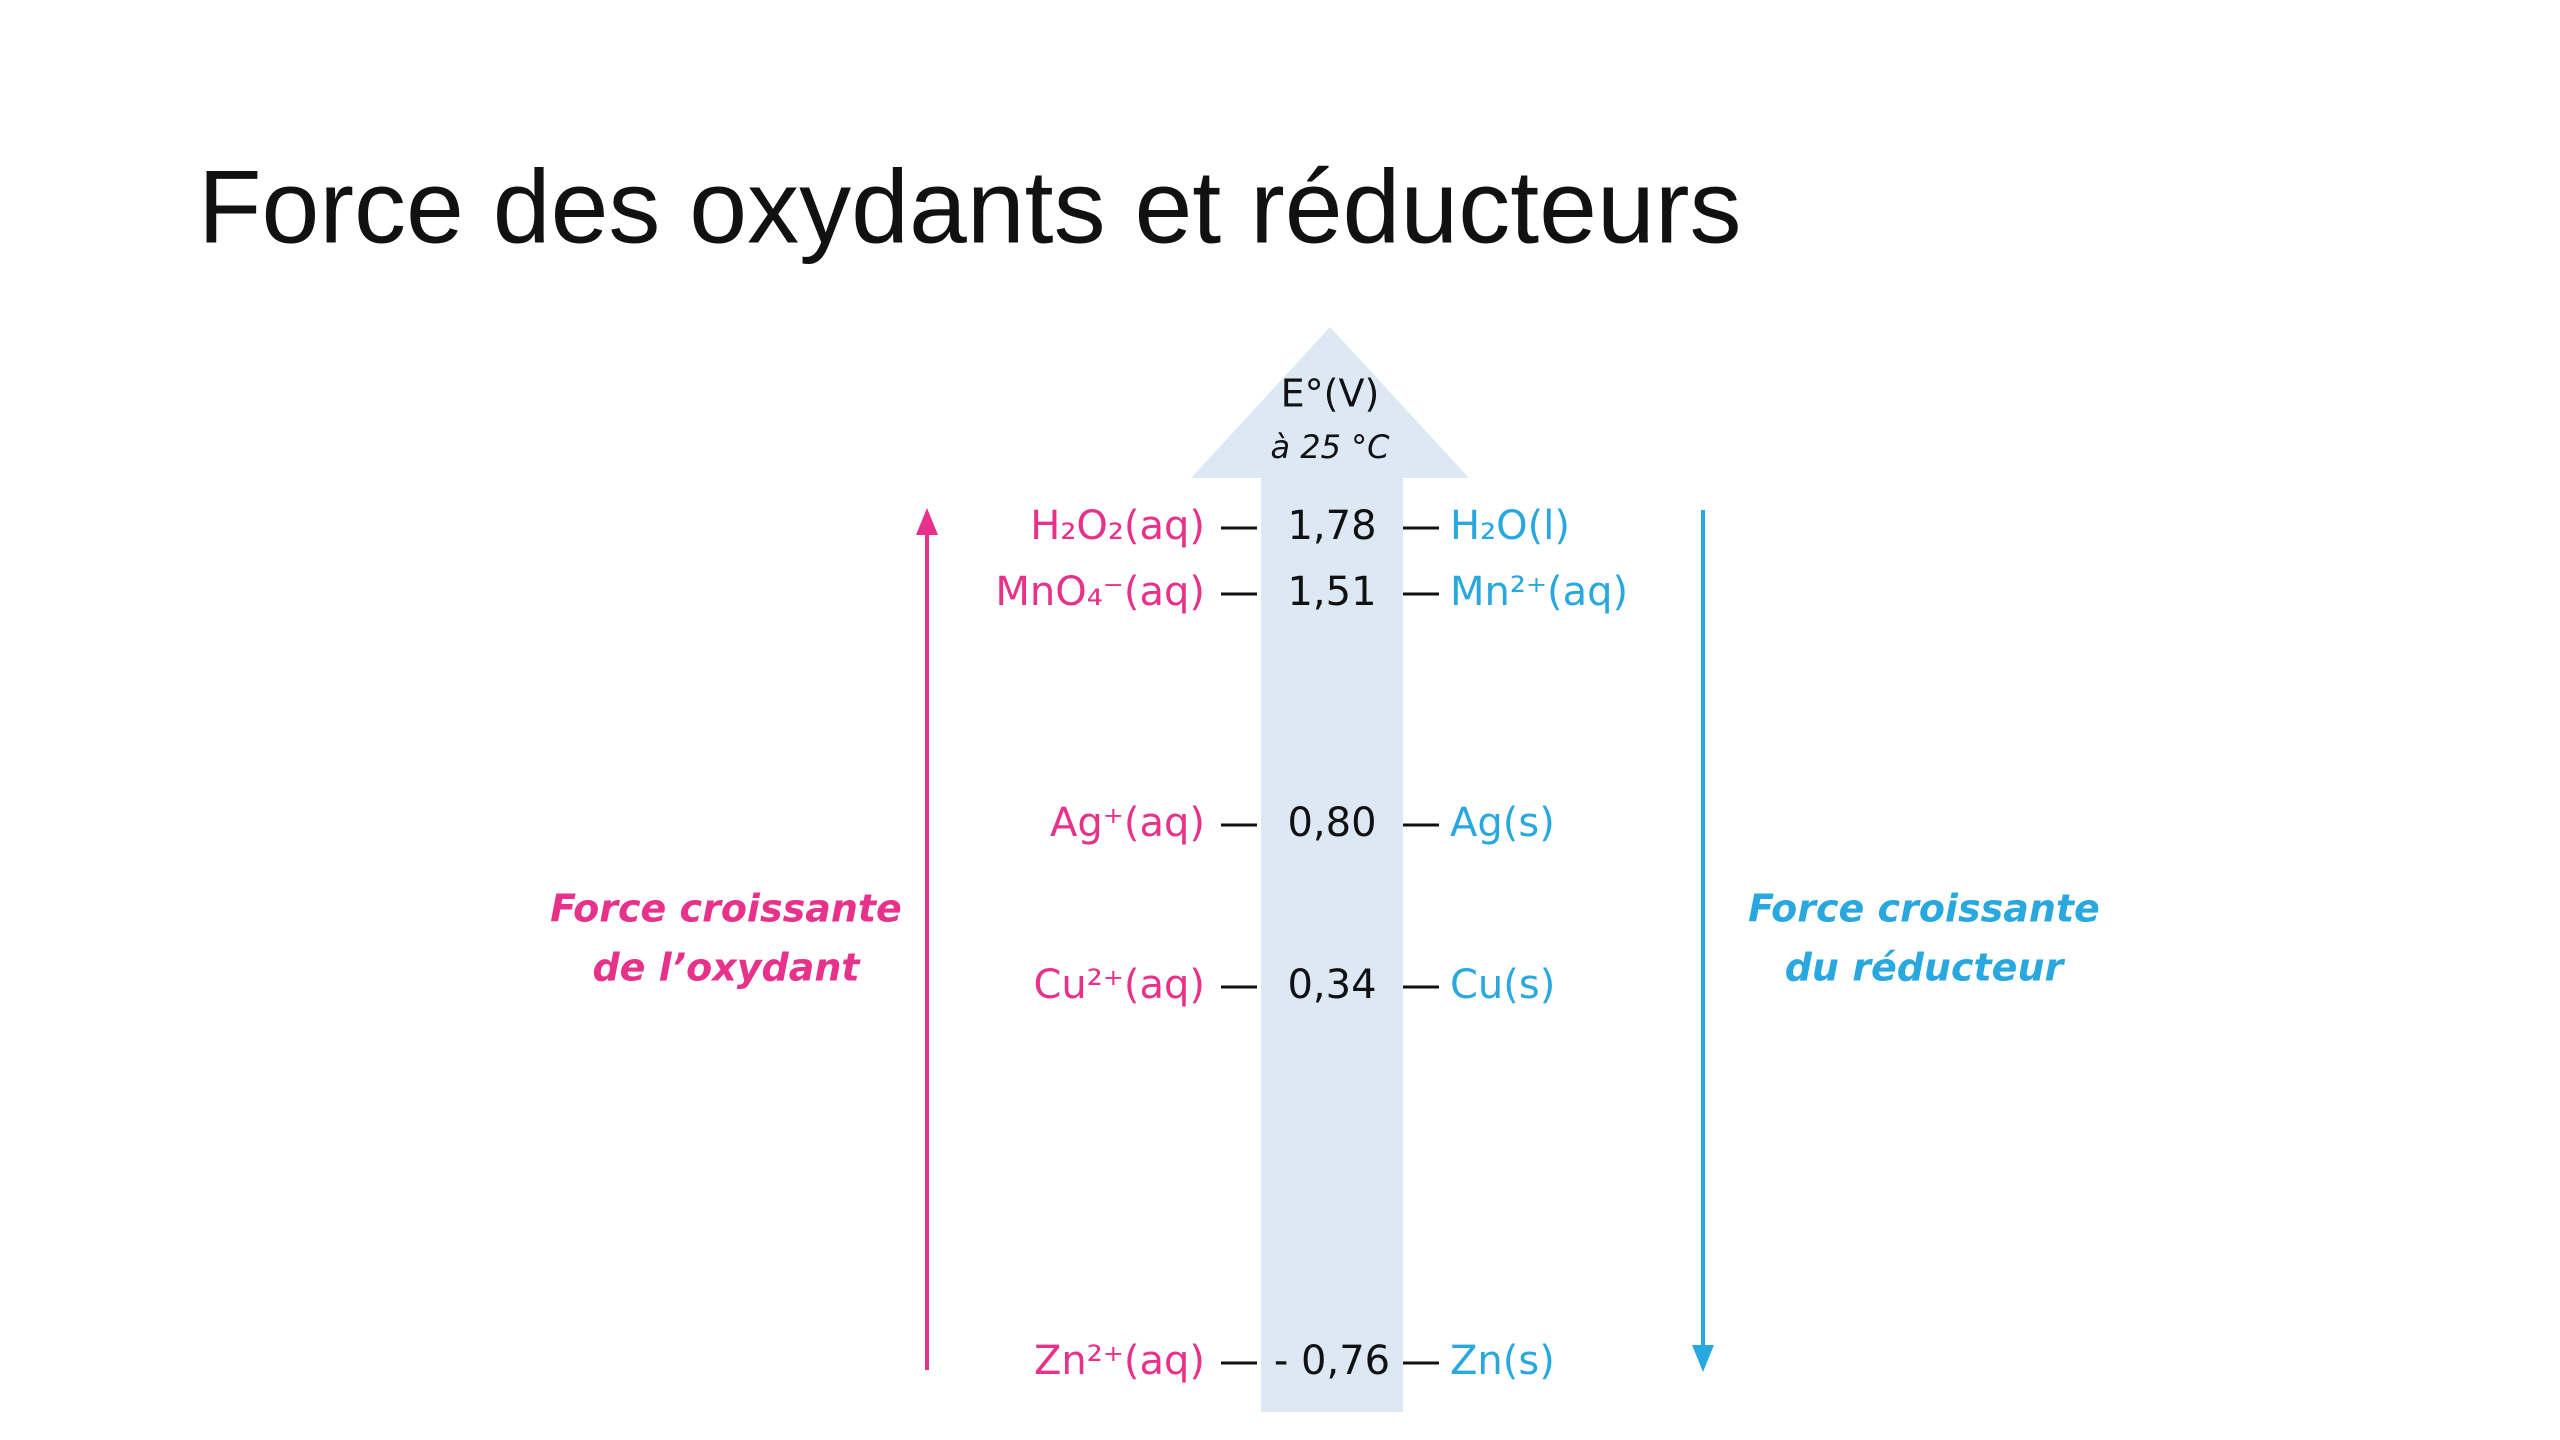 The width and height of the screenshot is (2560, 1440). Describe the element at coordinates (1924, 909) in the screenshot. I see `reductant-label: Force croissante` at that location.